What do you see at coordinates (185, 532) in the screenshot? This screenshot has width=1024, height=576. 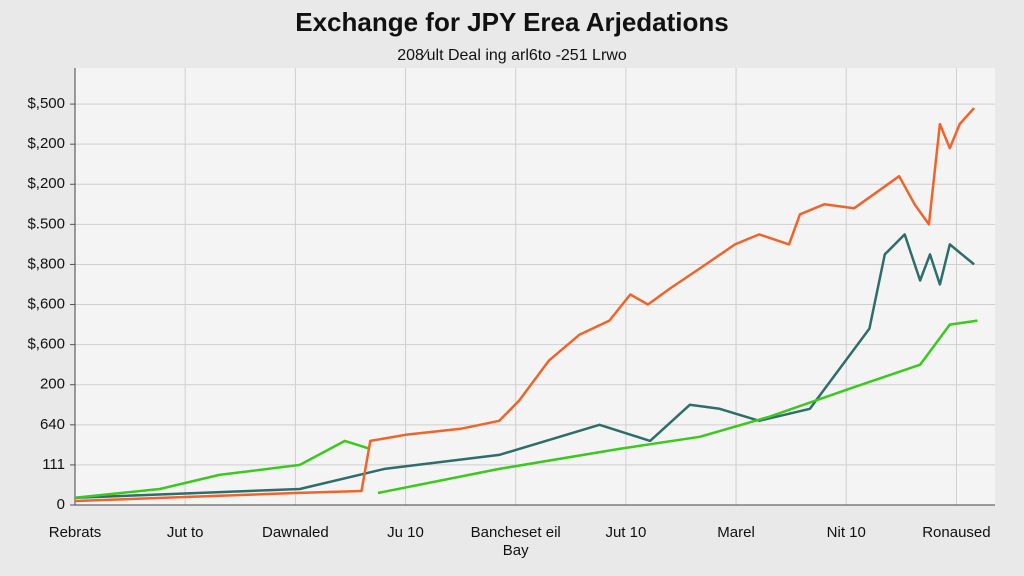 I see `x-tick-label: Jut to` at bounding box center [185, 532].